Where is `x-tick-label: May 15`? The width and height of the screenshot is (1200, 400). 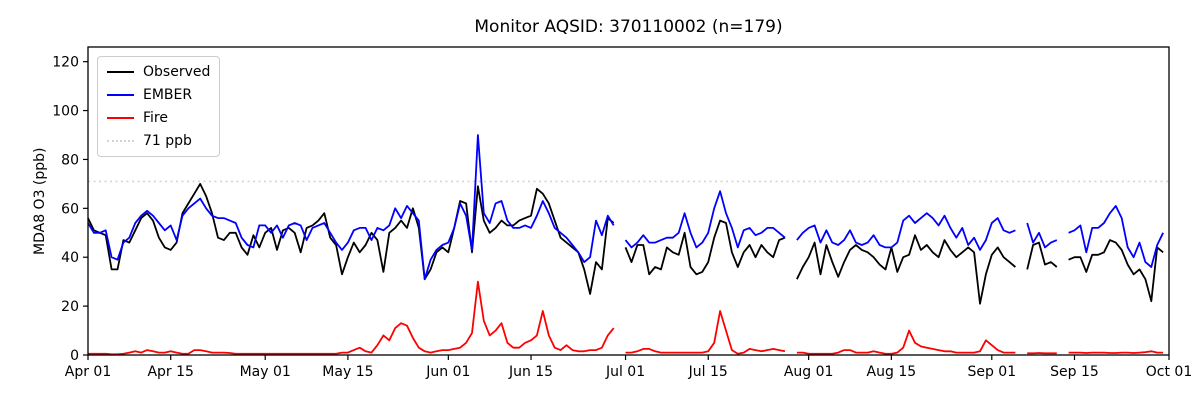
x-tick-label: May 15 is located at coordinates (347, 372).